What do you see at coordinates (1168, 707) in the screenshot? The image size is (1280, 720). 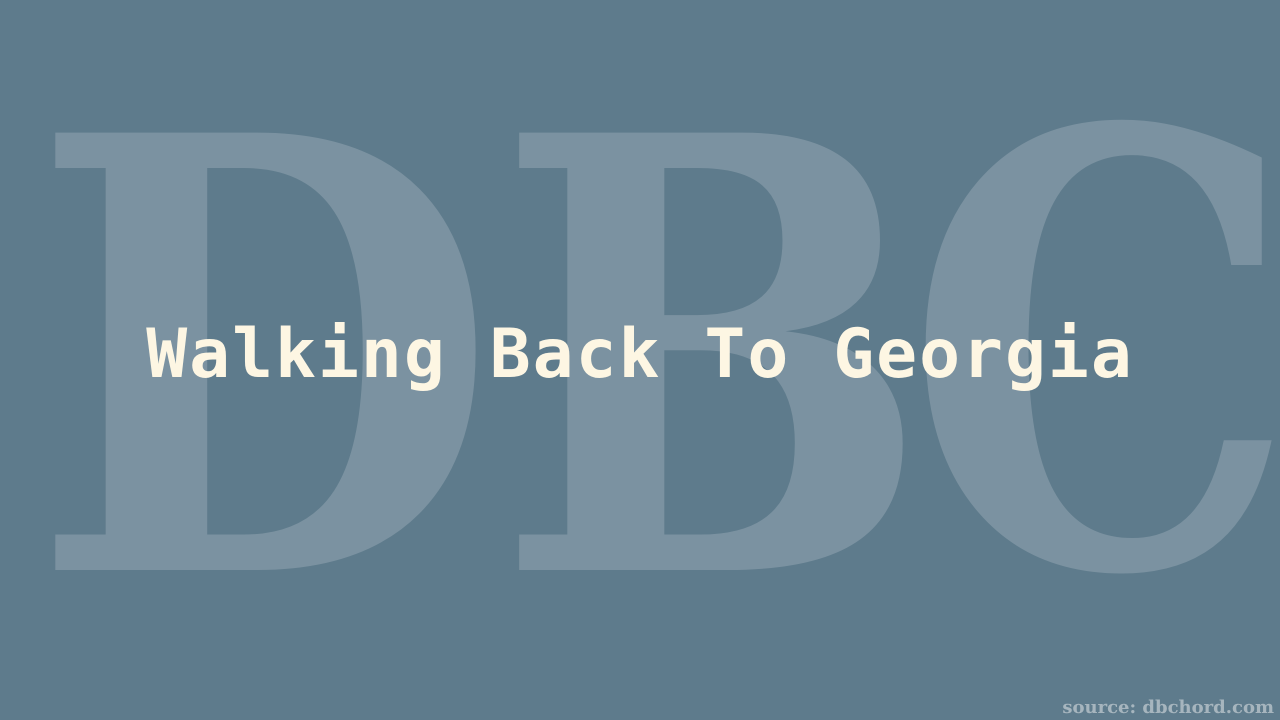 I see `source-credit: source: dbchord.com` at bounding box center [1168, 707].